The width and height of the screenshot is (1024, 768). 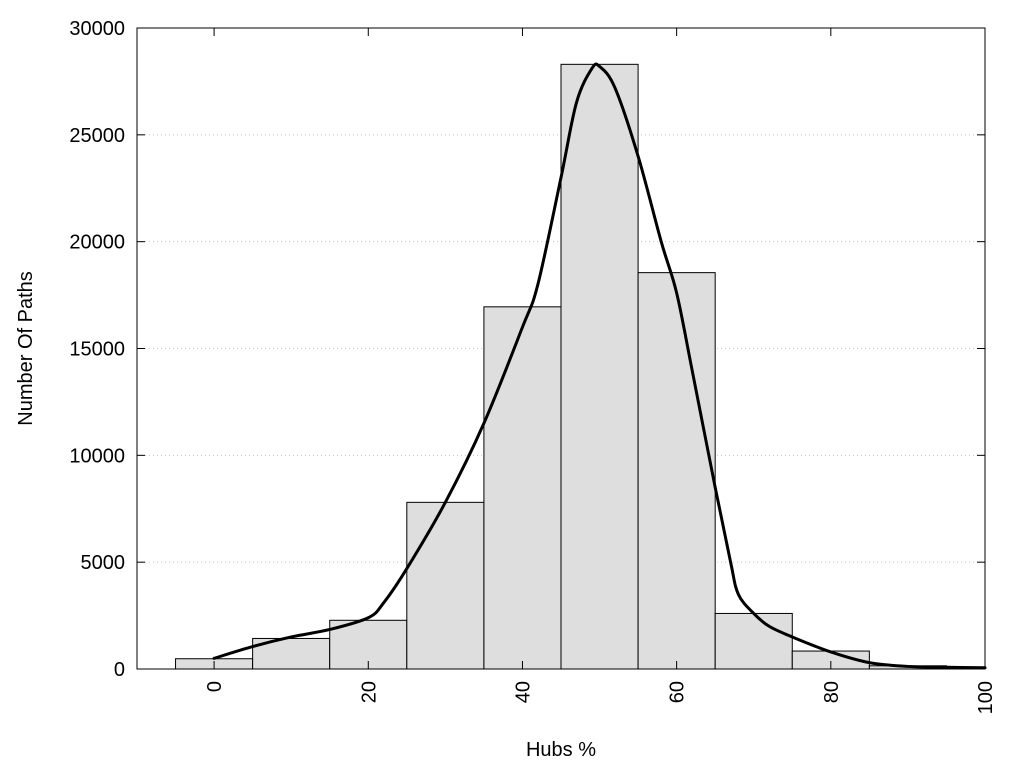 I want to click on y-tick-label: 0, so click(x=119, y=670).